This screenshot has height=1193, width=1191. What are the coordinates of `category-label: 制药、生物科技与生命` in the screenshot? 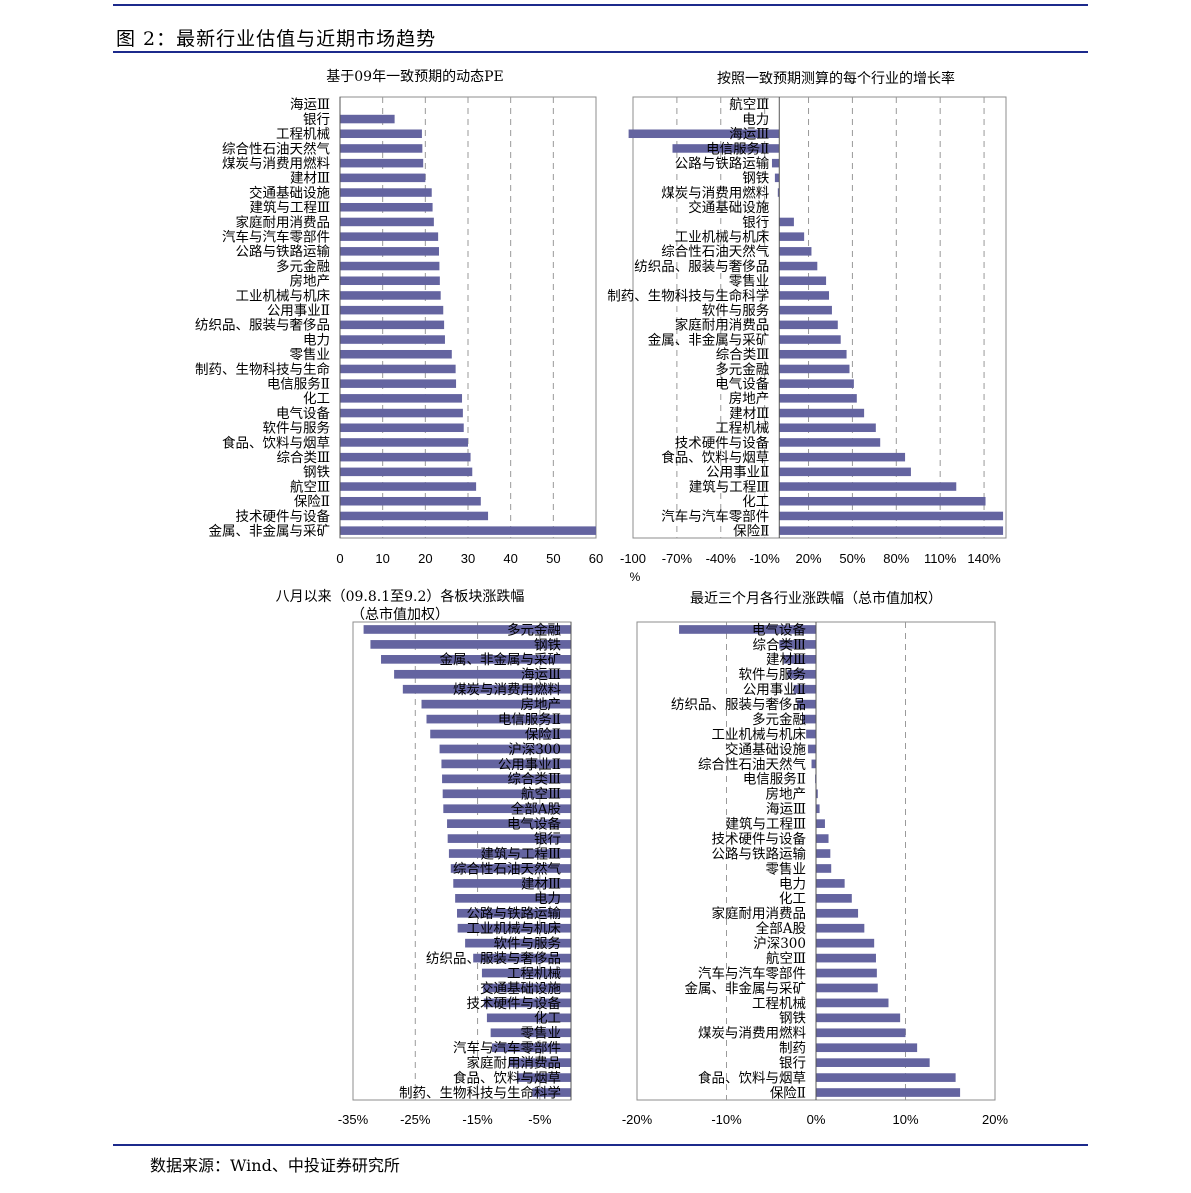 It's located at (262, 369).